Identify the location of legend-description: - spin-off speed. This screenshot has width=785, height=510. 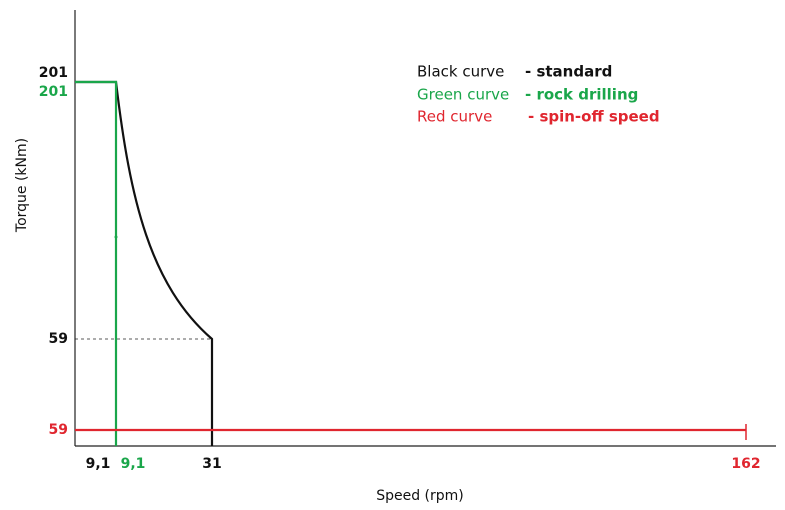
(594, 117).